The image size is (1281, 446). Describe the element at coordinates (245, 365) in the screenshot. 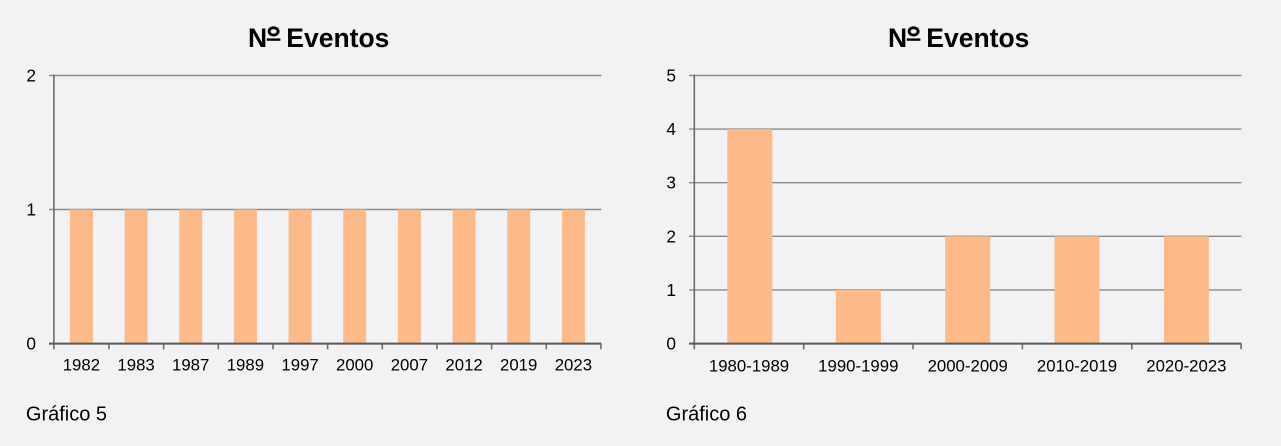

I see `svg-text: 1989` at that location.